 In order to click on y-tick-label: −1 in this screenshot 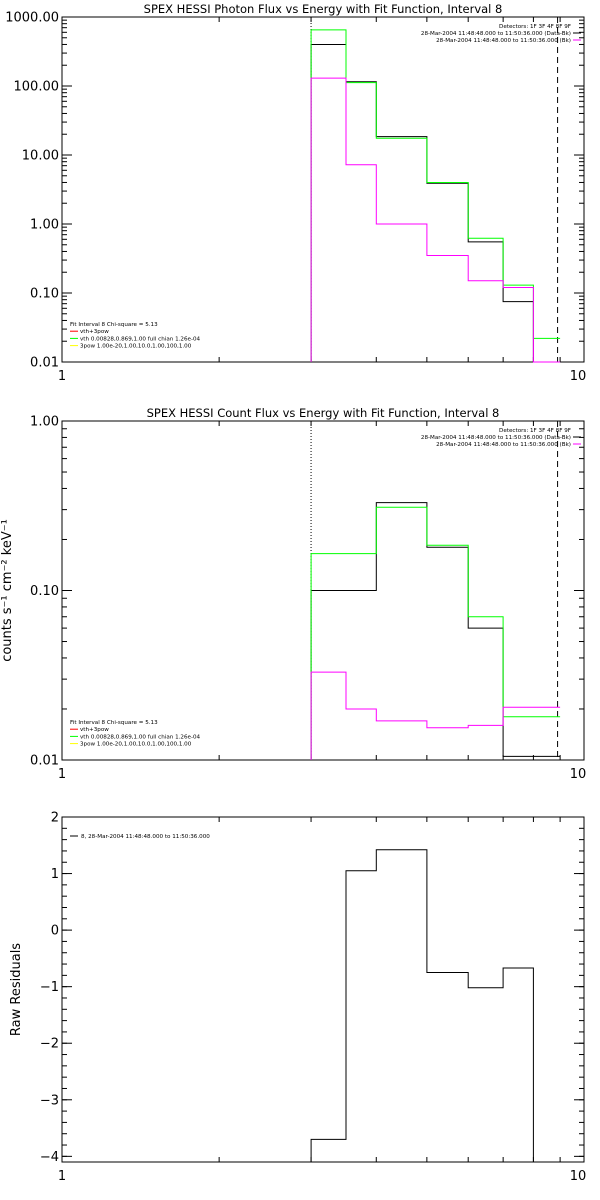, I will do `click(49, 987)`.